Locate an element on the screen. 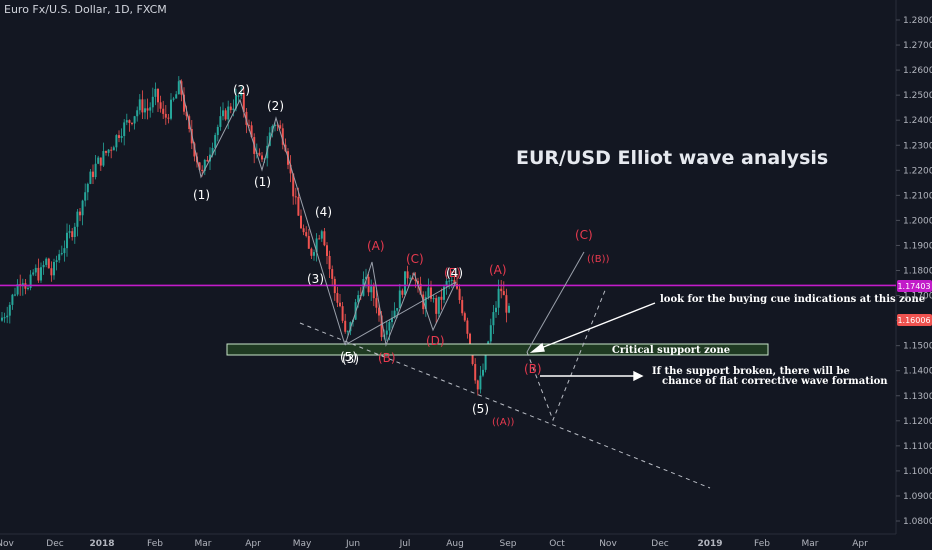 This screenshot has height=550, width=932. time-tick-label: Dec is located at coordinates (54, 544).